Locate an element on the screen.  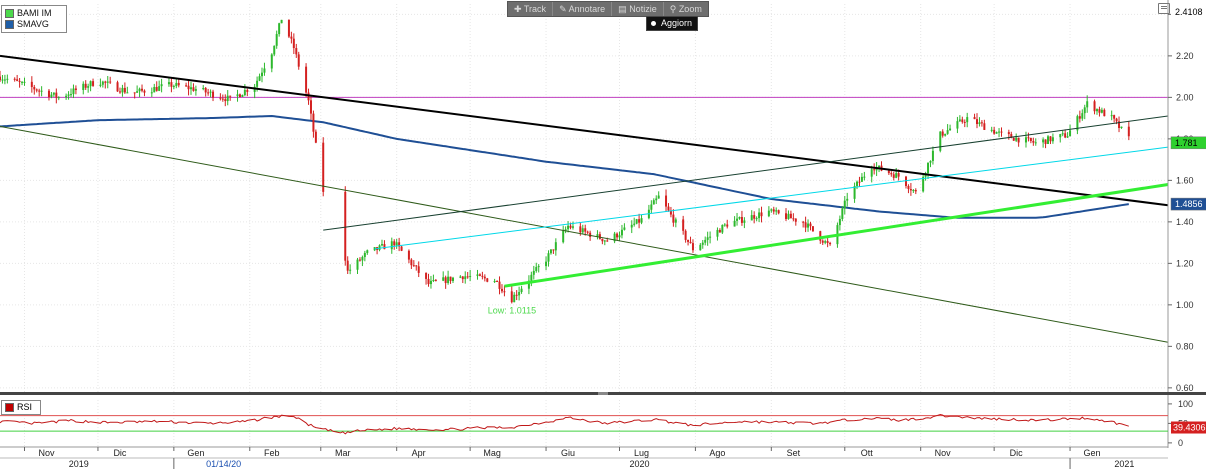
track-button: ✚ Track is located at coordinates (531, 9).